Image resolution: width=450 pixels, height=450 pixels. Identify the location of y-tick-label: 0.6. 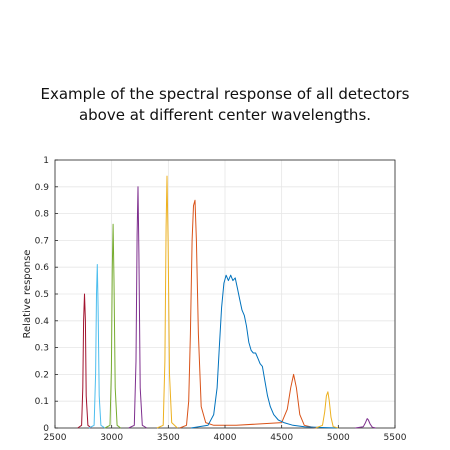
(42, 268).